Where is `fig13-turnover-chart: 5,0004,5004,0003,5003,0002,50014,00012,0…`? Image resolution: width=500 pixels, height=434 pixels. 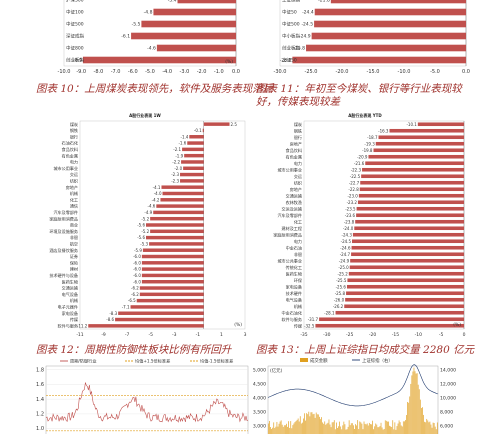
fig13-turnover-chart: 5,0004,5004,0003,5003,0002,50014,00012,0… is located at coordinates (354, 395).